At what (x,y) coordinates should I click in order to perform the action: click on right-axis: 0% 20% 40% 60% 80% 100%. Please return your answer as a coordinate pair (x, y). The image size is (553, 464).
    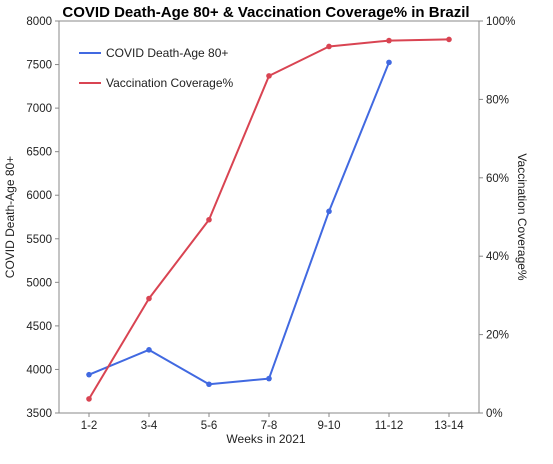
    Looking at the image, I should click on (497, 218).